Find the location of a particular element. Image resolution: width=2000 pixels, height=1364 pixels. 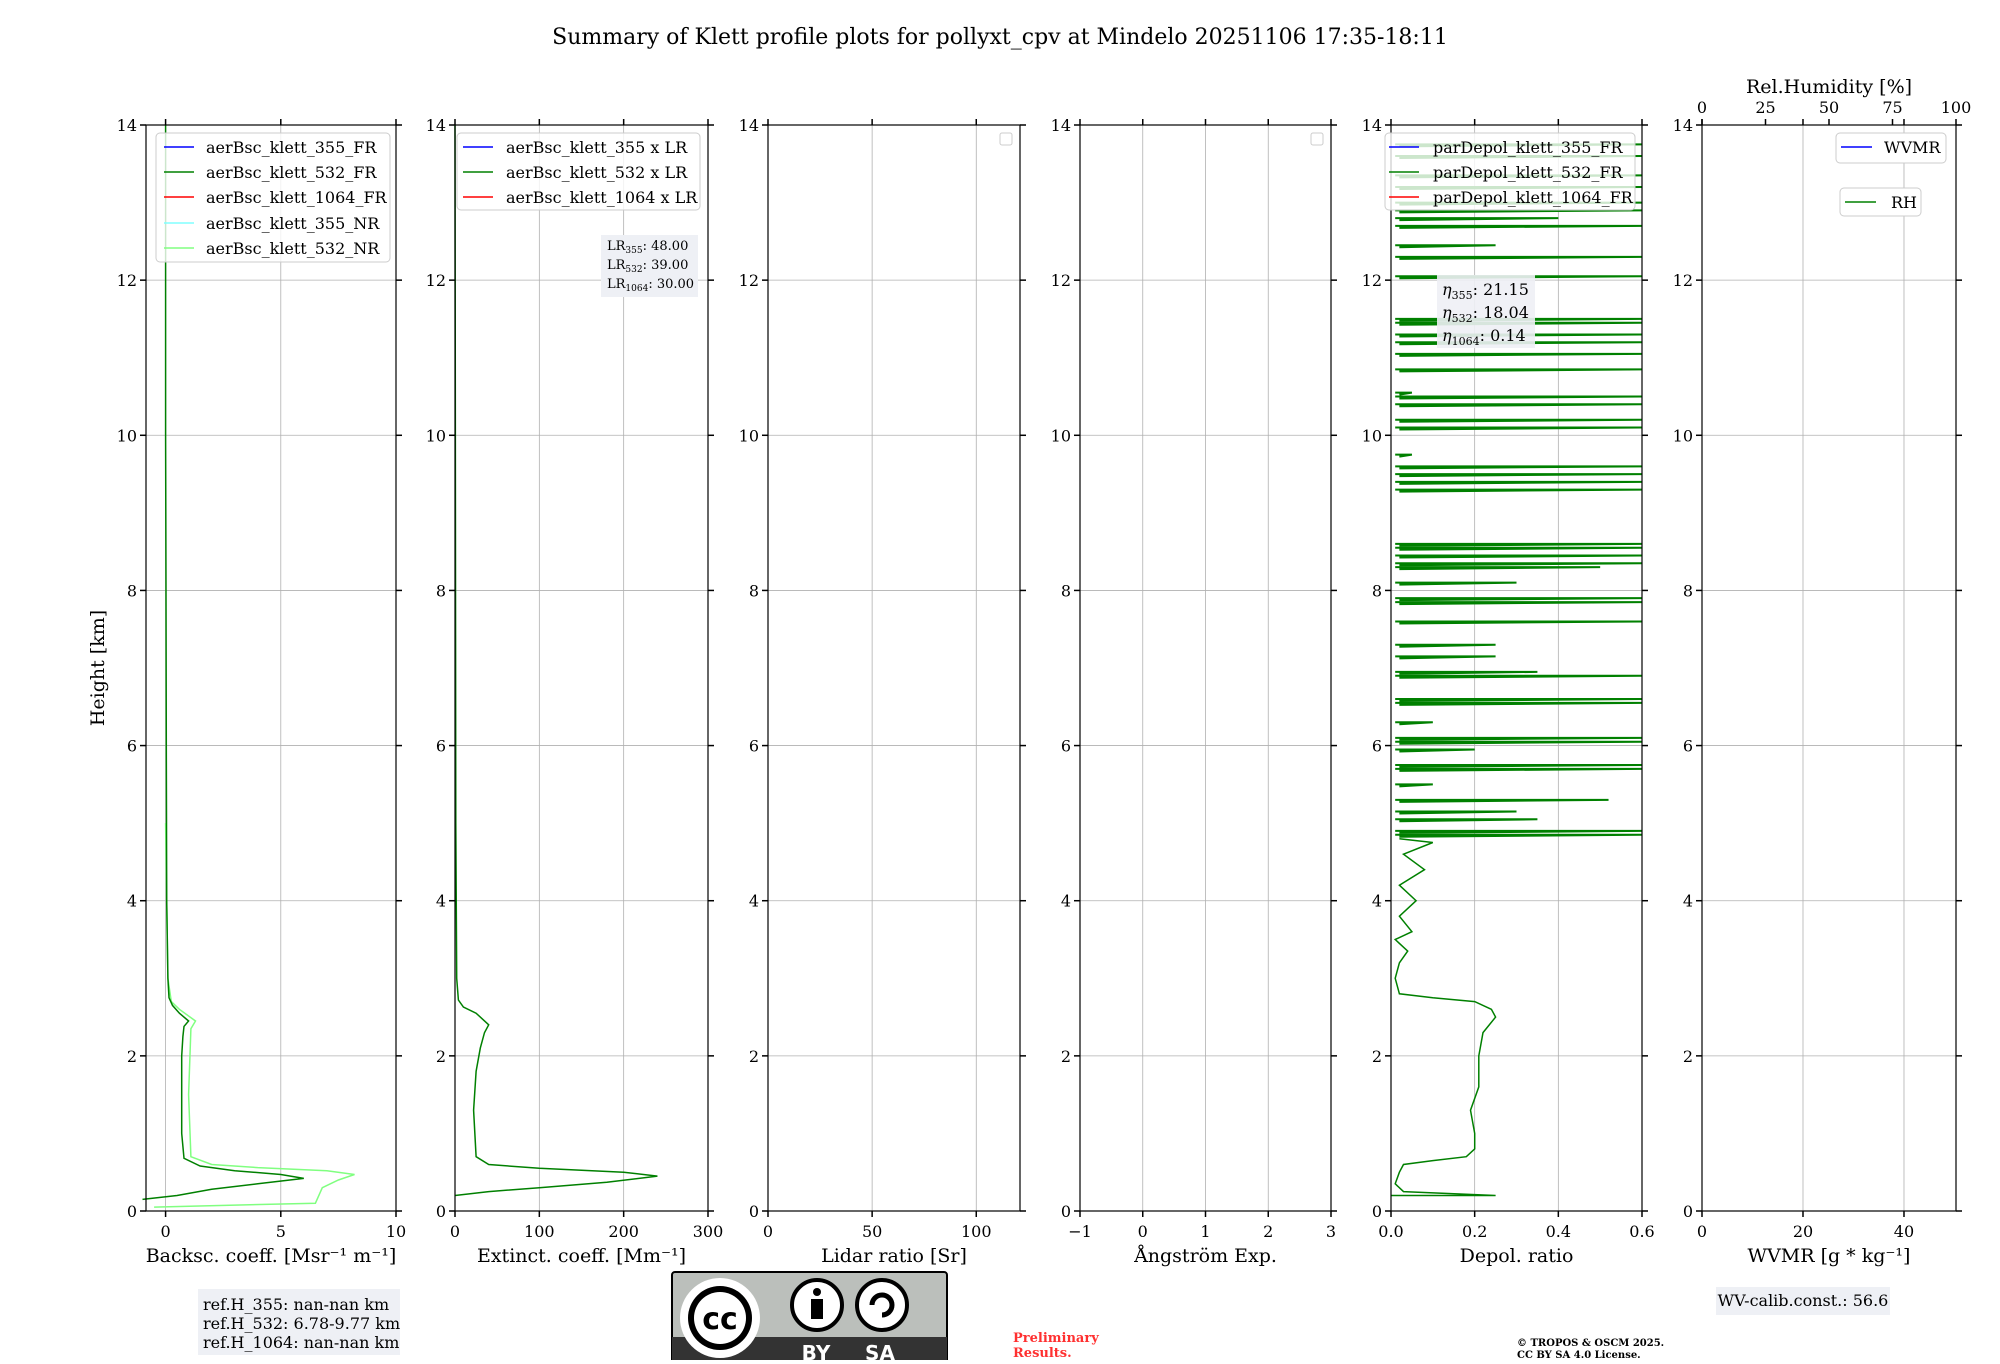

legend-label: aerBsc_klett_355_NR is located at coordinates (293, 223).